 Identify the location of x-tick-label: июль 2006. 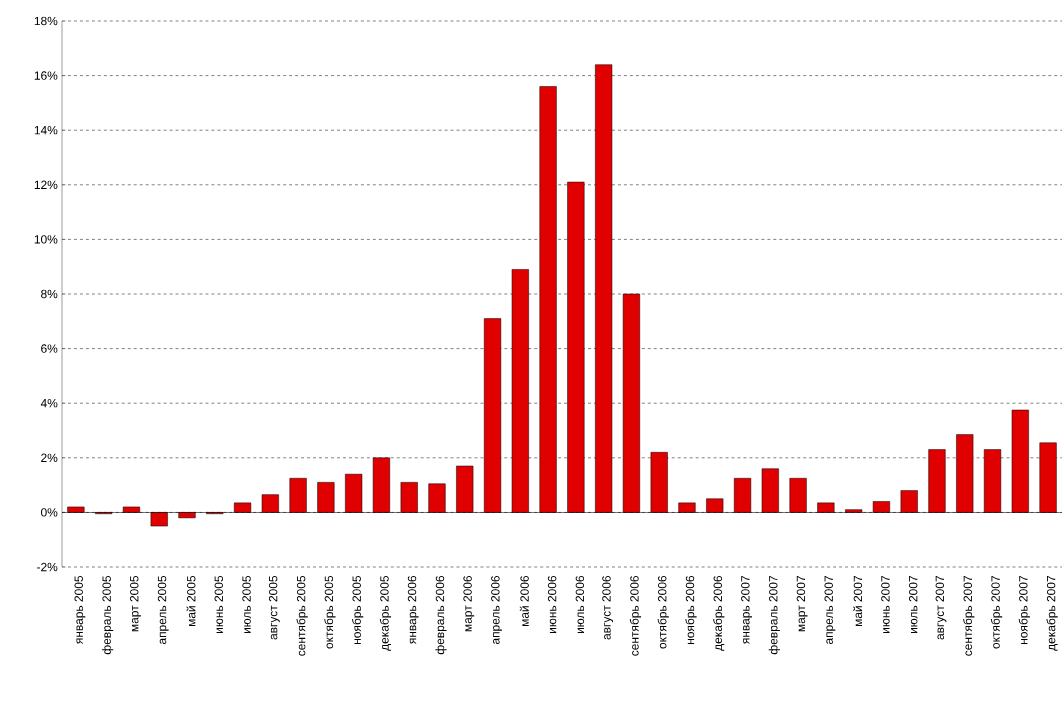
(580, 604).